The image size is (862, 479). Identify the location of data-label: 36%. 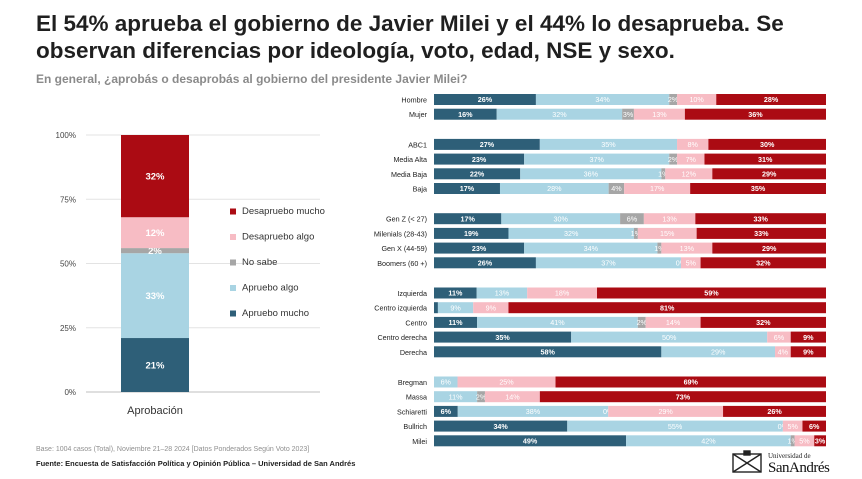
(755, 114).